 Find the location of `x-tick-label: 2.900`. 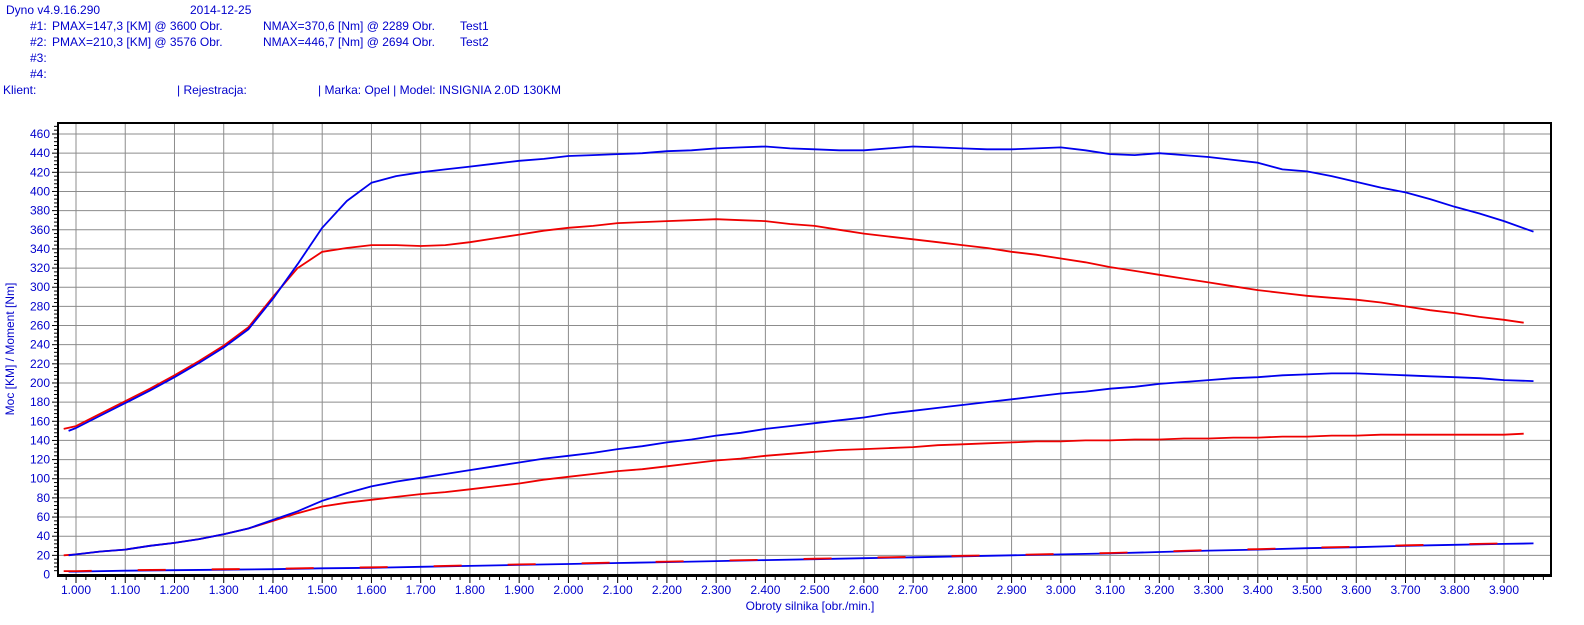

x-tick-label: 2.900 is located at coordinates (1012, 590).